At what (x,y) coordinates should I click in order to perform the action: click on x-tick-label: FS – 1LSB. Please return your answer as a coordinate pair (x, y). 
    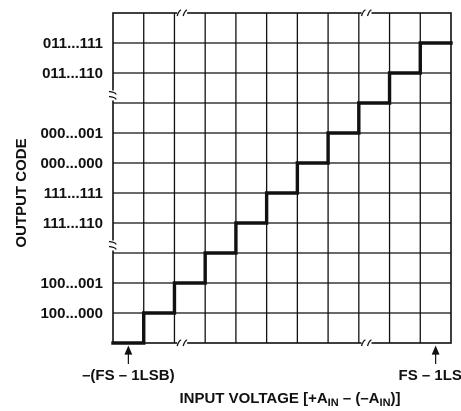
    Looking at the image, I should click on (430, 375).